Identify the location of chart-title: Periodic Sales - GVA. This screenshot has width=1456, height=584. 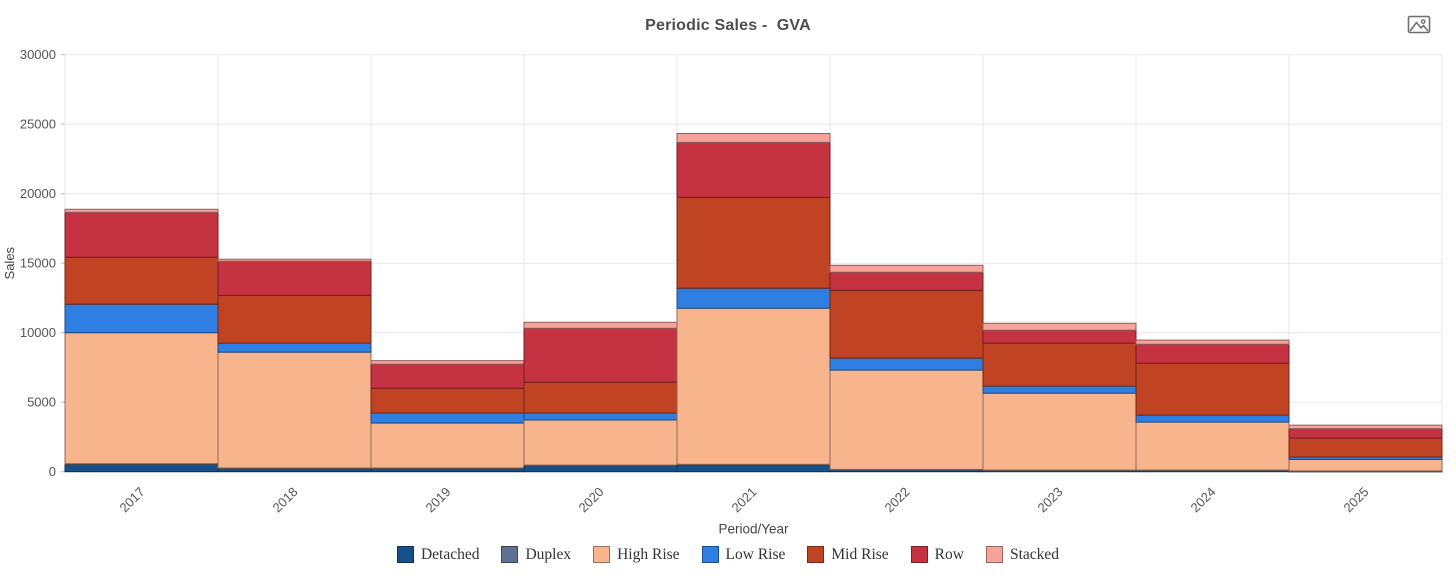
(728, 25).